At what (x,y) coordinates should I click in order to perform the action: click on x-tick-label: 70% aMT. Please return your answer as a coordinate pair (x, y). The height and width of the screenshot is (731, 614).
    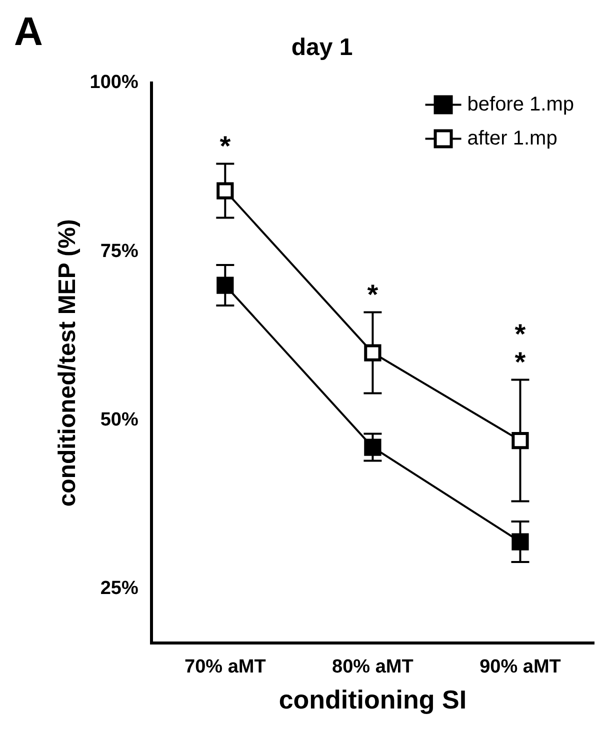
    Looking at the image, I should click on (225, 667).